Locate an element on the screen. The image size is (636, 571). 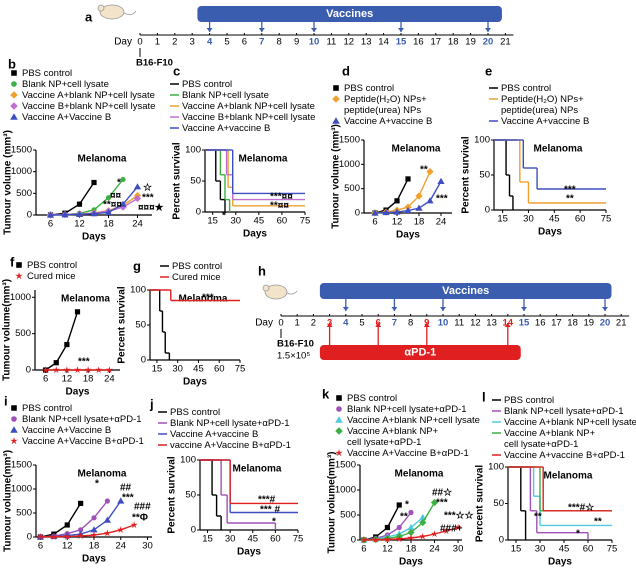
day-number: 19 is located at coordinates (470, 42).